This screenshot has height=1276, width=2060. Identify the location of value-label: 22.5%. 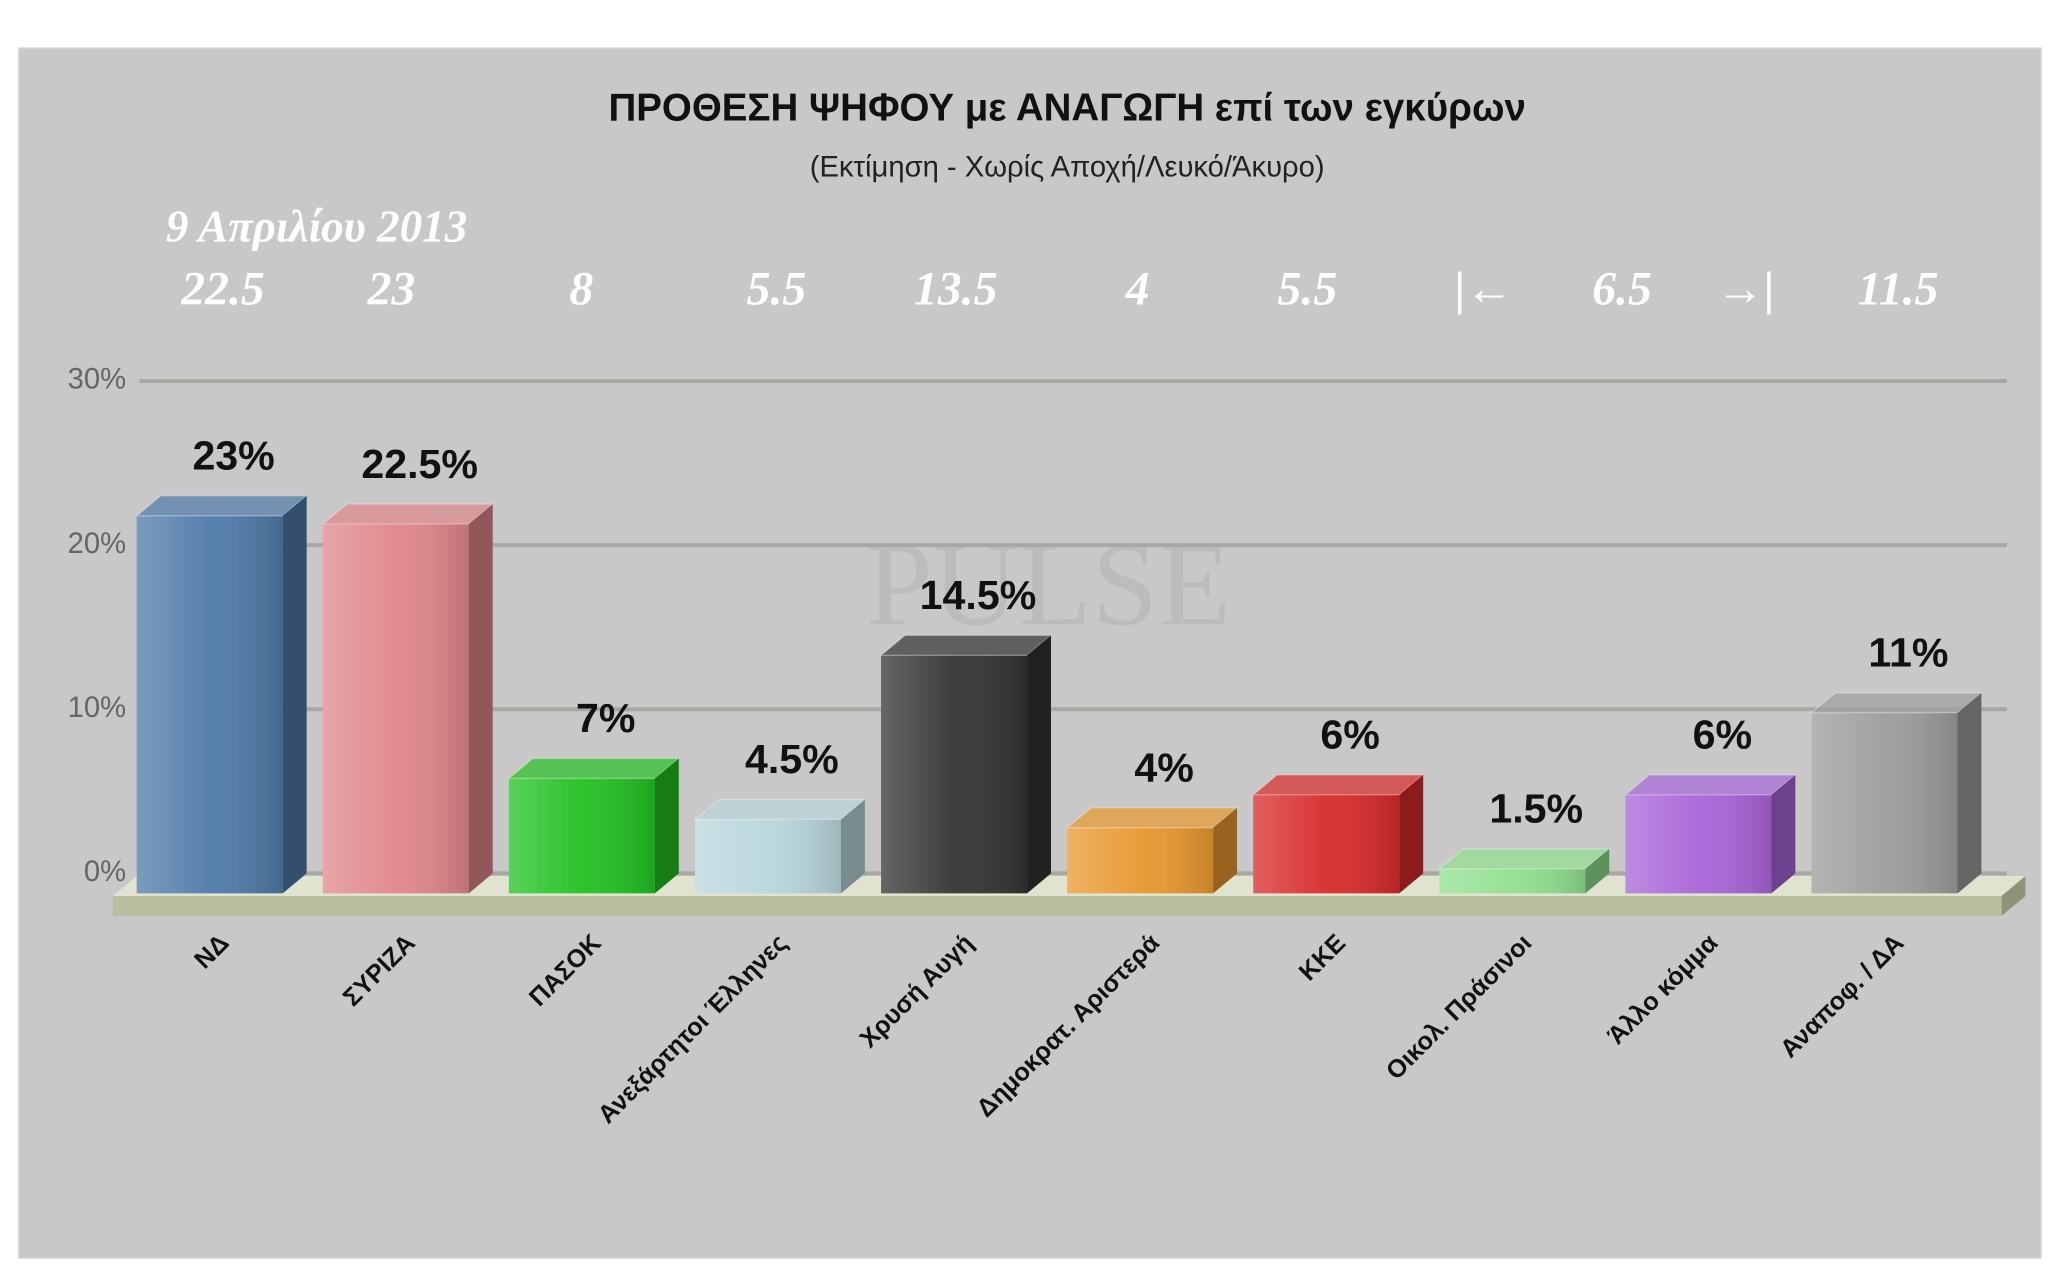
(419, 464).